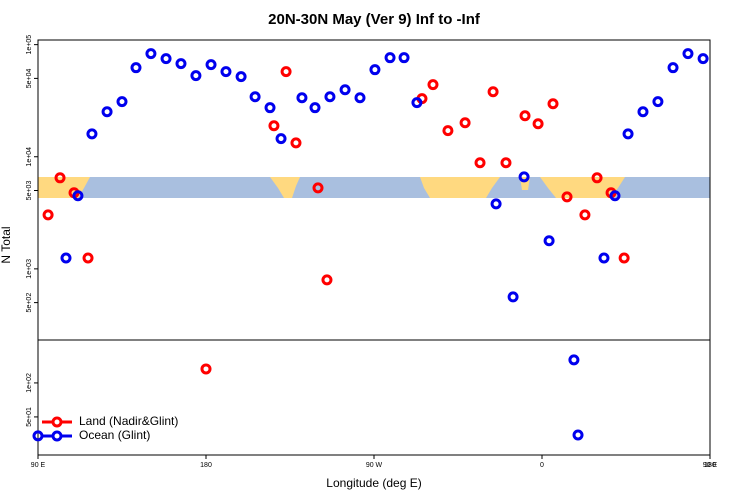 The height and width of the screenshot is (500, 750). What do you see at coordinates (374, 19) in the screenshot?
I see `chart-title: 20N-30N May (Ver 9) Inf to -Inf` at bounding box center [374, 19].